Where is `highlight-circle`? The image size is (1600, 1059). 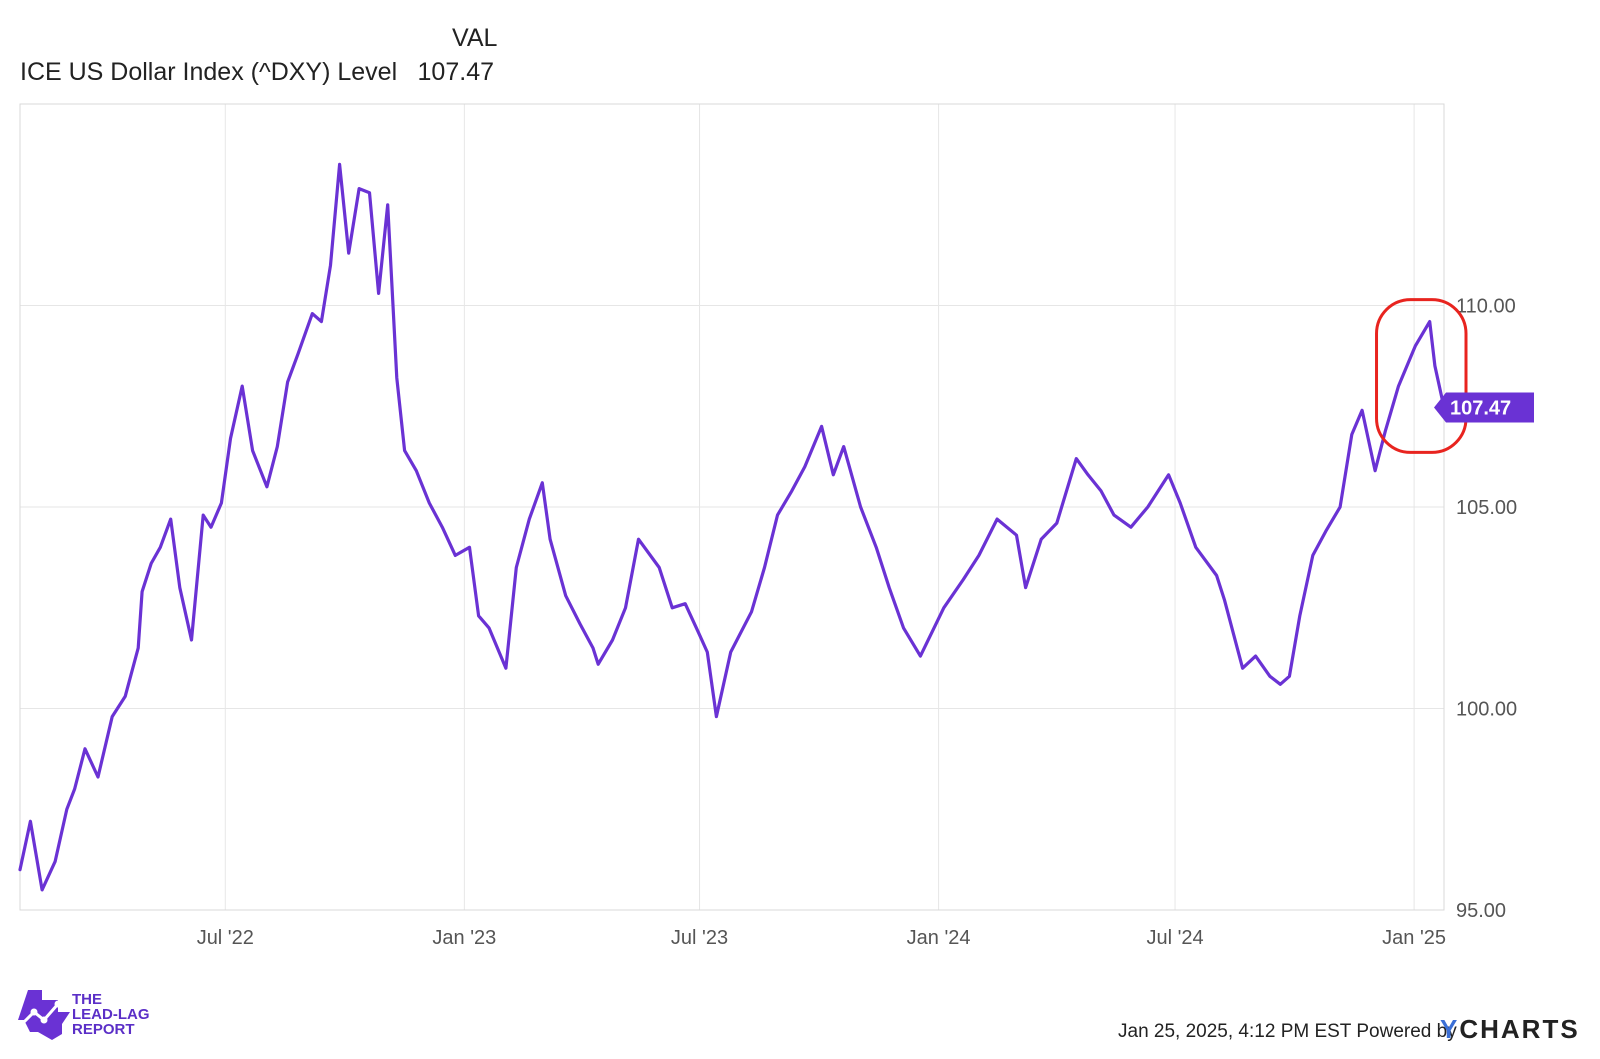 highlight-circle is located at coordinates (1421, 376).